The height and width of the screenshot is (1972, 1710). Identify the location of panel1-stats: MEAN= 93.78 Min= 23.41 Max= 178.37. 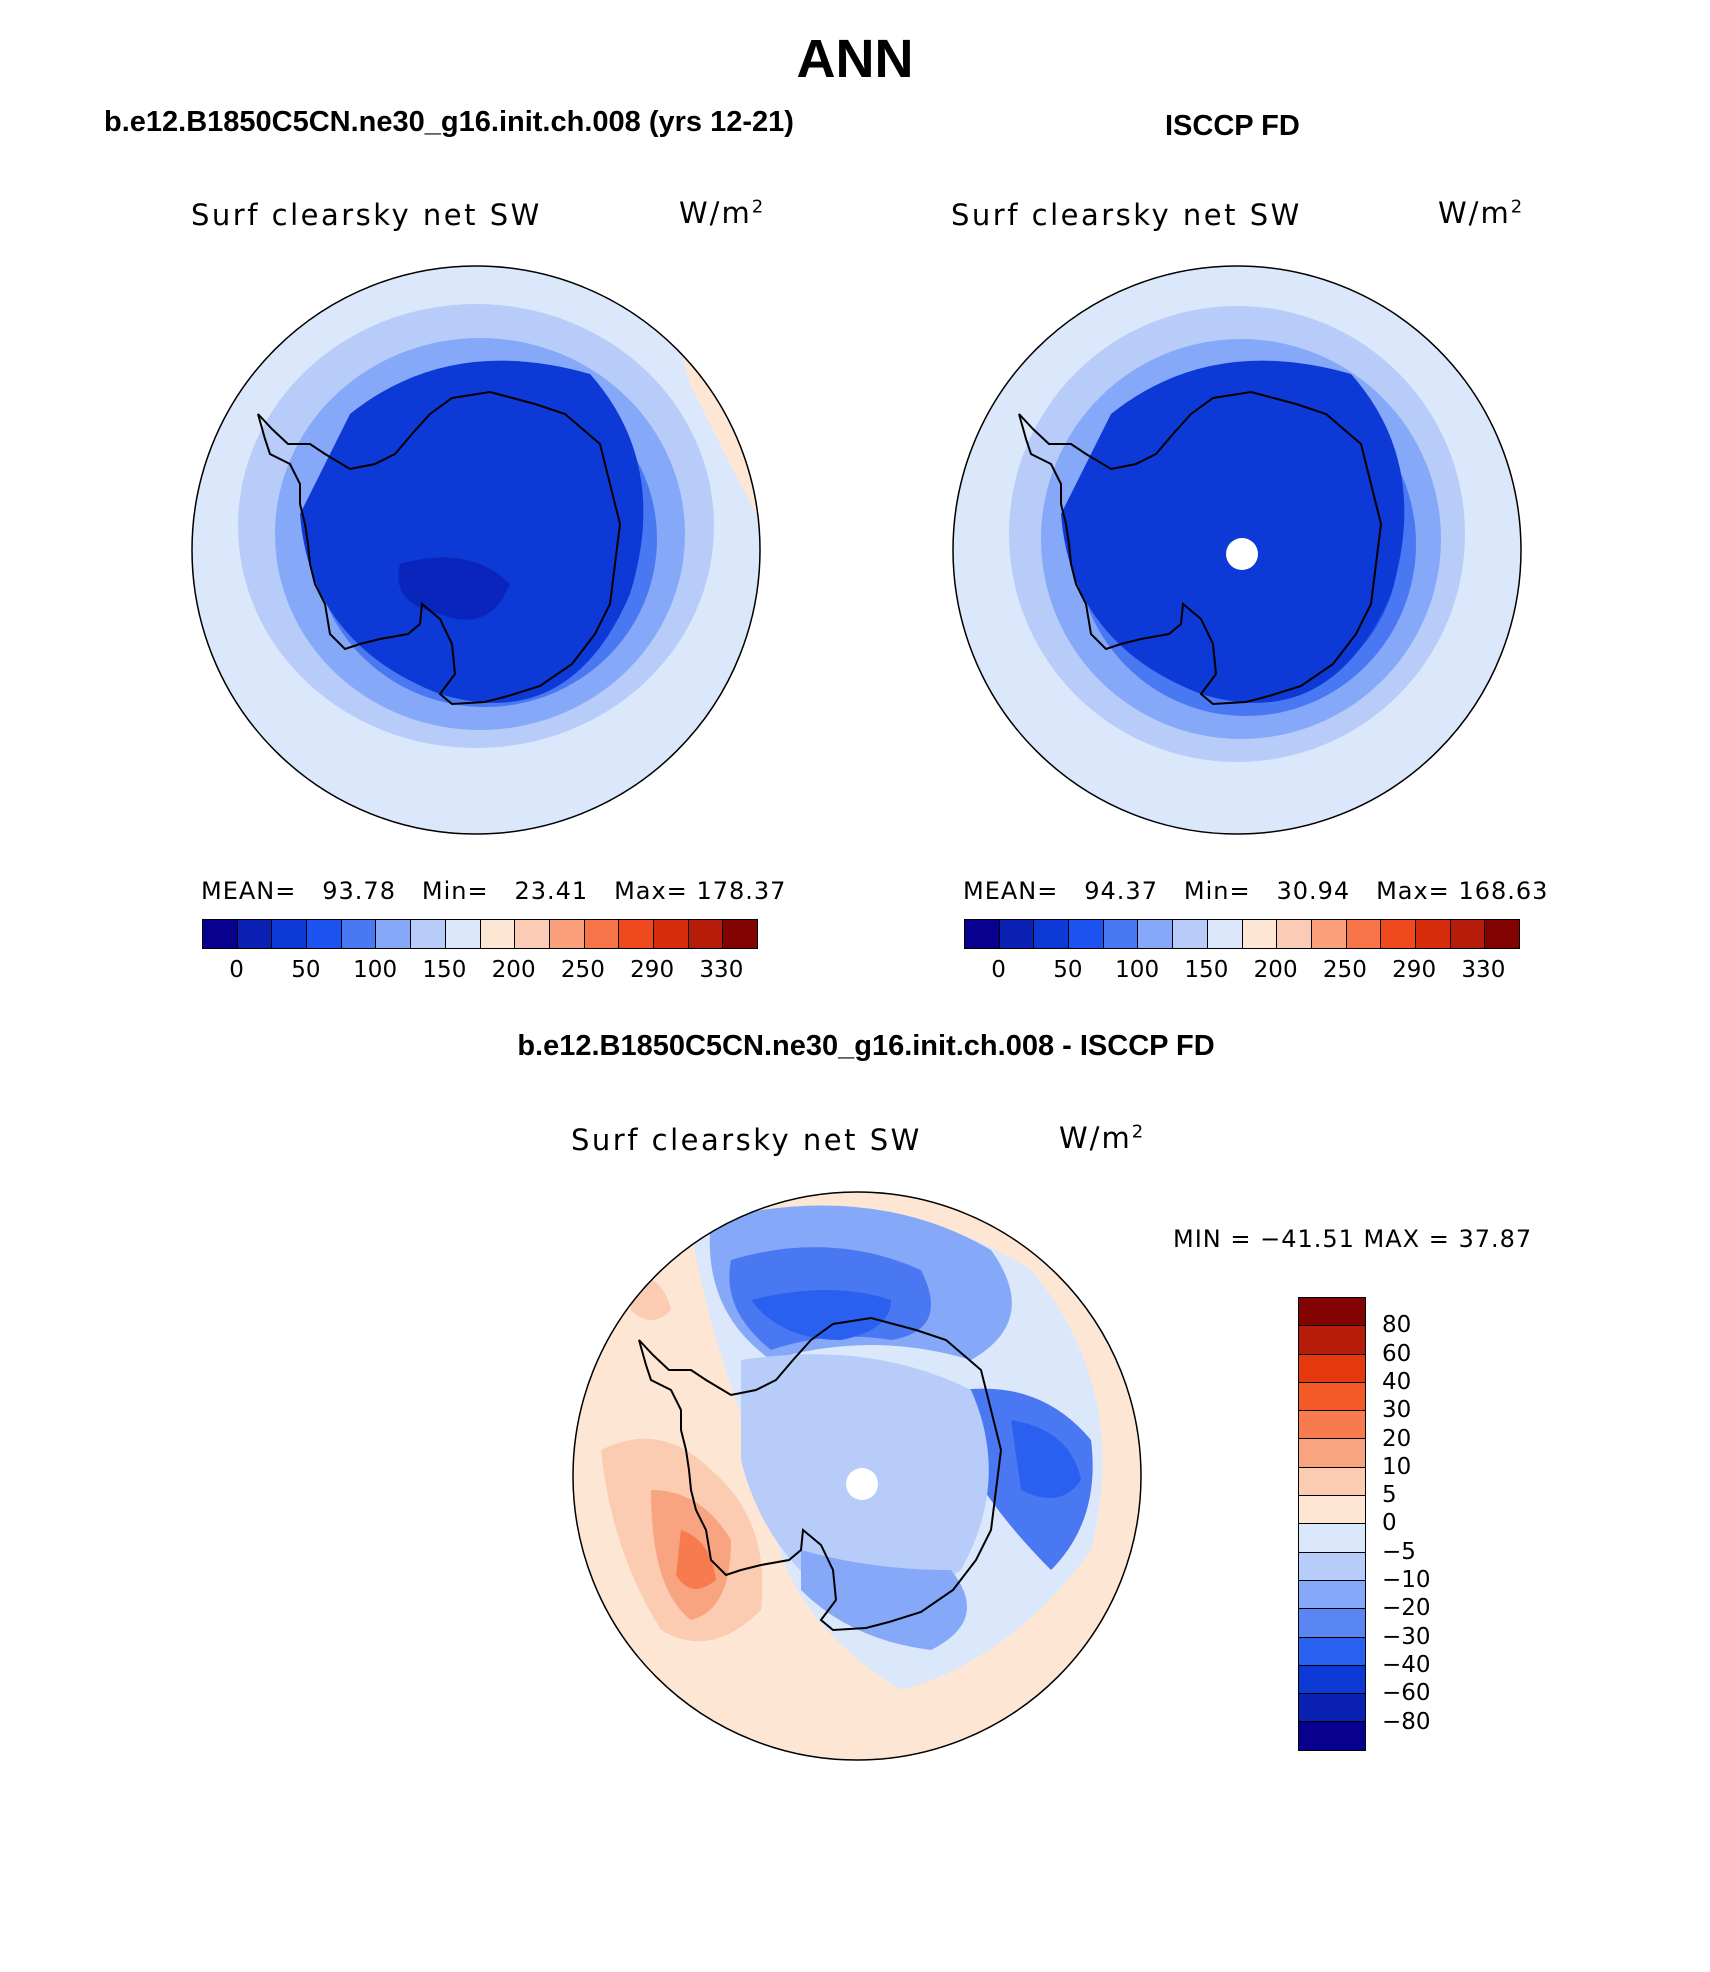
(494, 891).